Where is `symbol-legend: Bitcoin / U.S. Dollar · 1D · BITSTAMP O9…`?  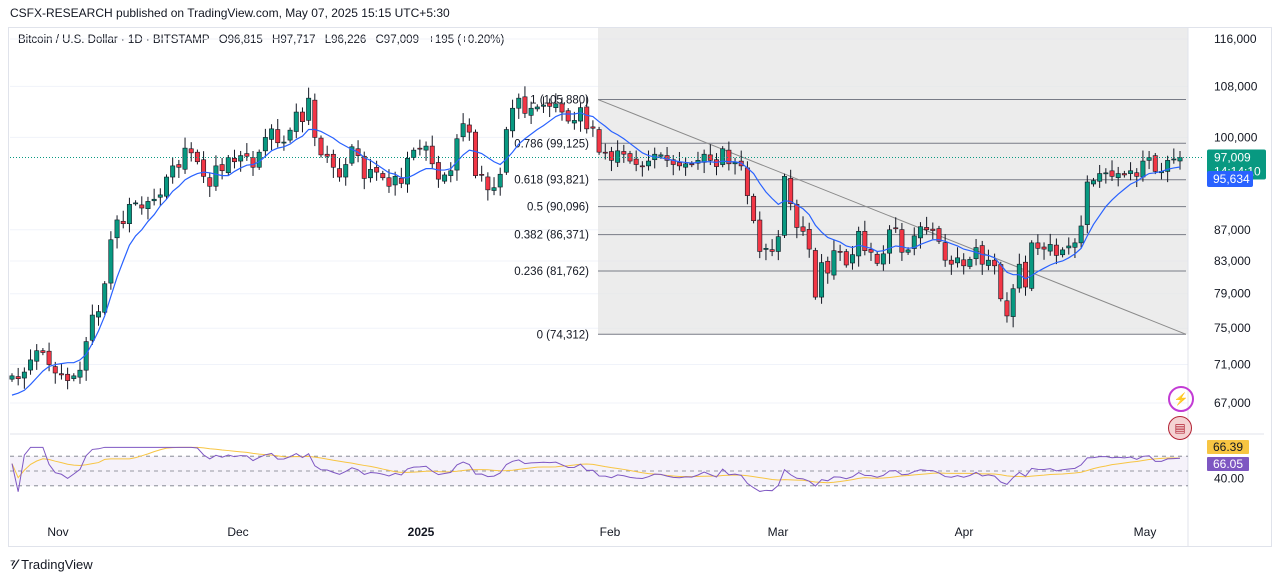 symbol-legend: Bitcoin / U.S. Dollar · 1D · BITSTAMP O9… is located at coordinates (264, 40).